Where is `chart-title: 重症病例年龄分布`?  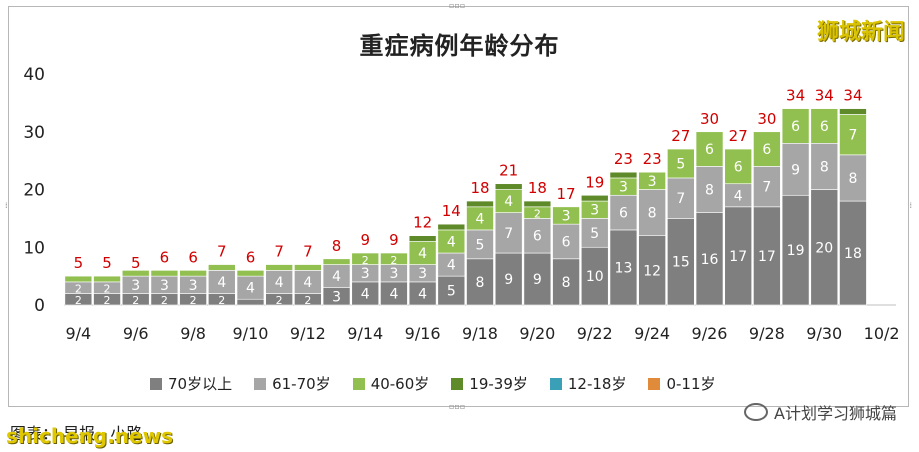 chart-title: 重症病例年龄分布 is located at coordinates (459, 46).